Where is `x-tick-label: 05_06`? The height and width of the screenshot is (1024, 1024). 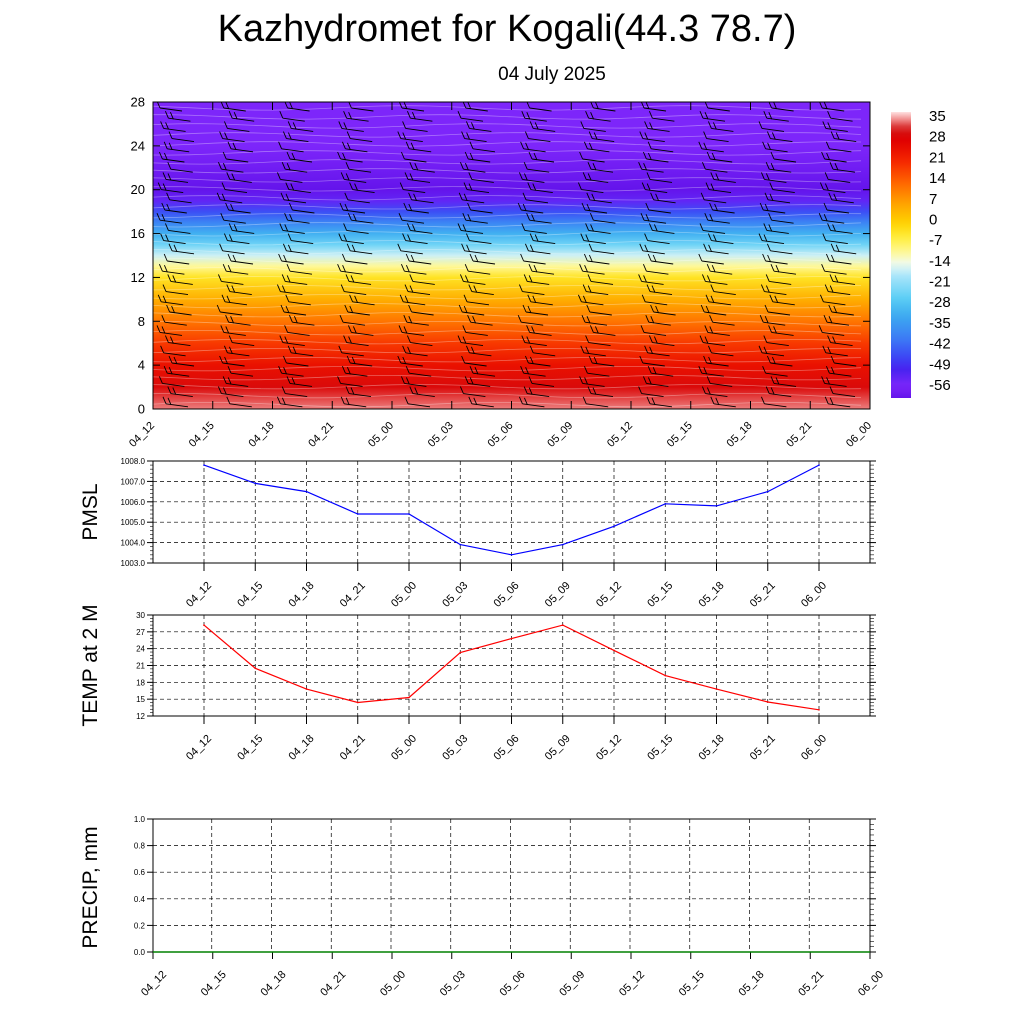 x-tick-label: 05_06 is located at coordinates (507, 748).